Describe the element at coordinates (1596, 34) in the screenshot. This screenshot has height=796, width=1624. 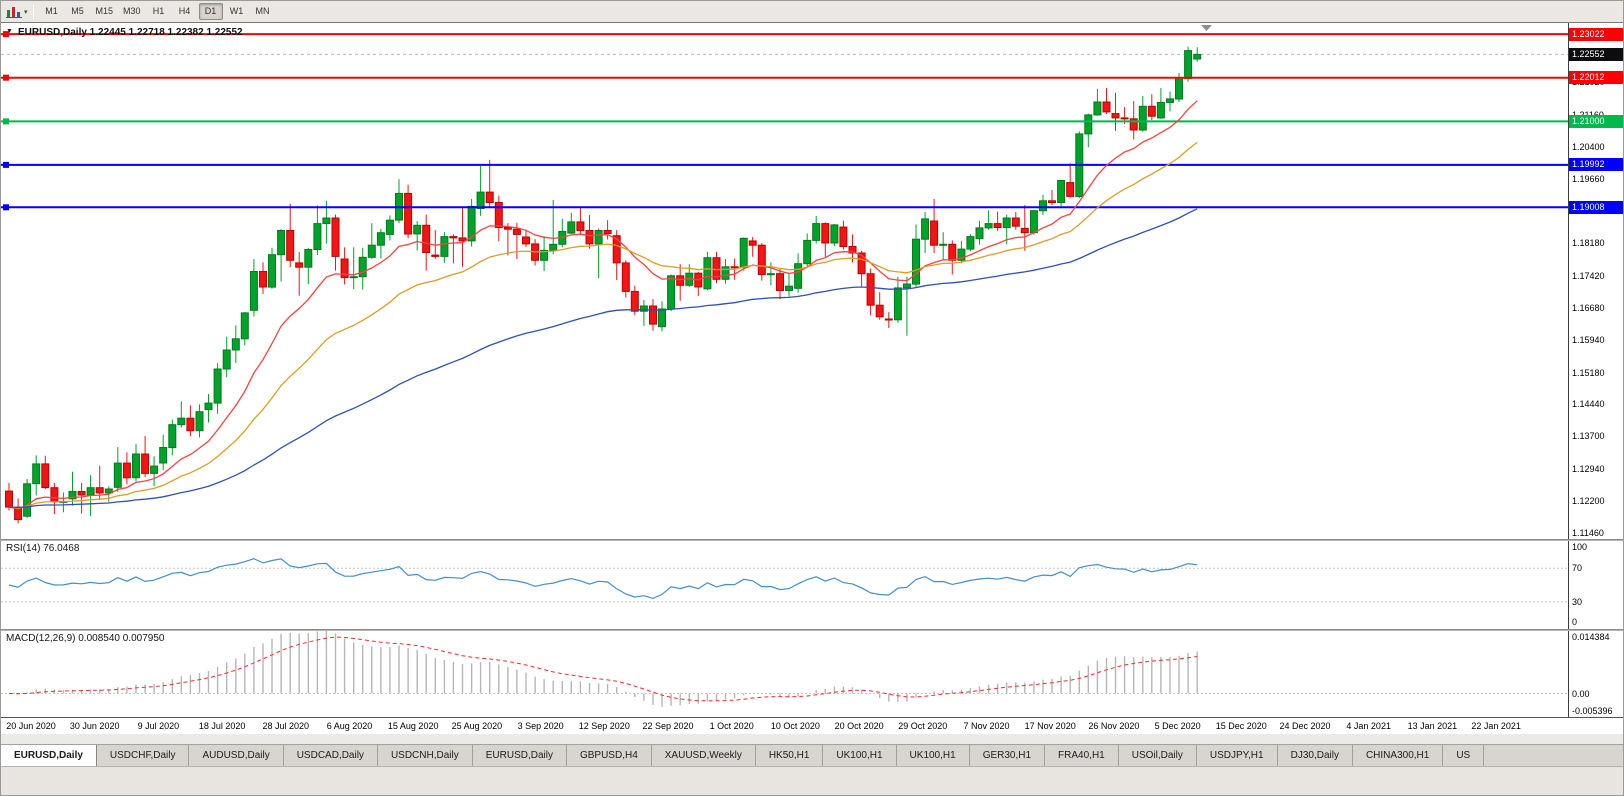
I see `price-level-badge: 1.23022` at that location.